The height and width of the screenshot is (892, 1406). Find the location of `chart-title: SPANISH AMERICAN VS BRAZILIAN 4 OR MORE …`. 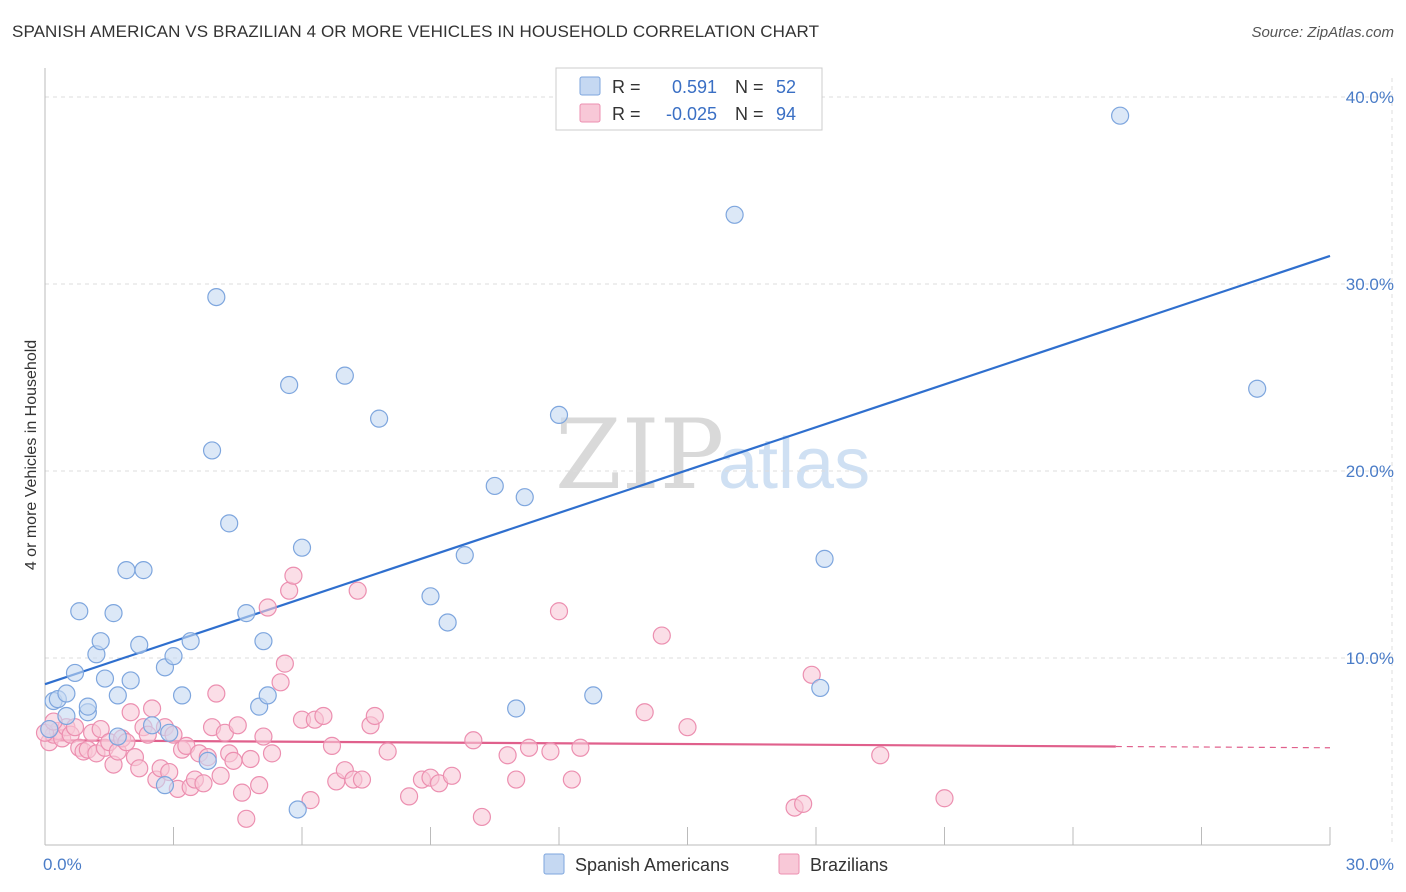

chart-title: SPANISH AMERICAN VS BRAZILIAN 4 OR MORE … is located at coordinates (416, 31).